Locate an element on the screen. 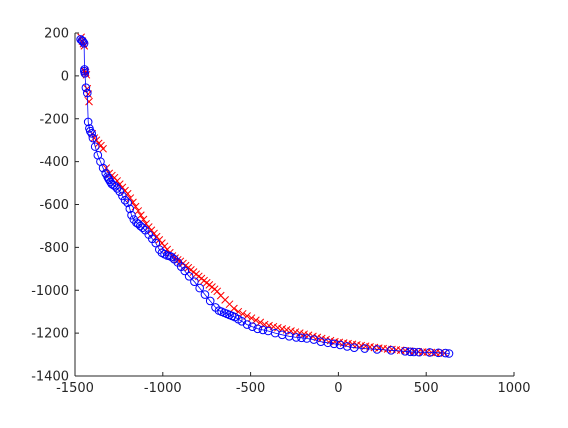 Image resolution: width=568 pixels, height=428 pixels. x-tick-label: 0 is located at coordinates (338, 388).